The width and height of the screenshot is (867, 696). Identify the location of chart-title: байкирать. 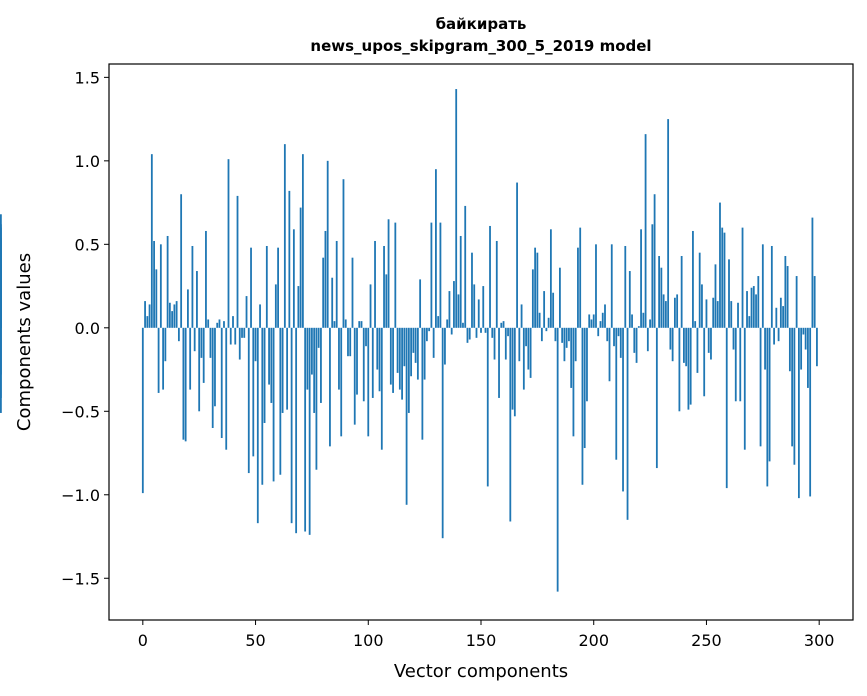
(481, 24).